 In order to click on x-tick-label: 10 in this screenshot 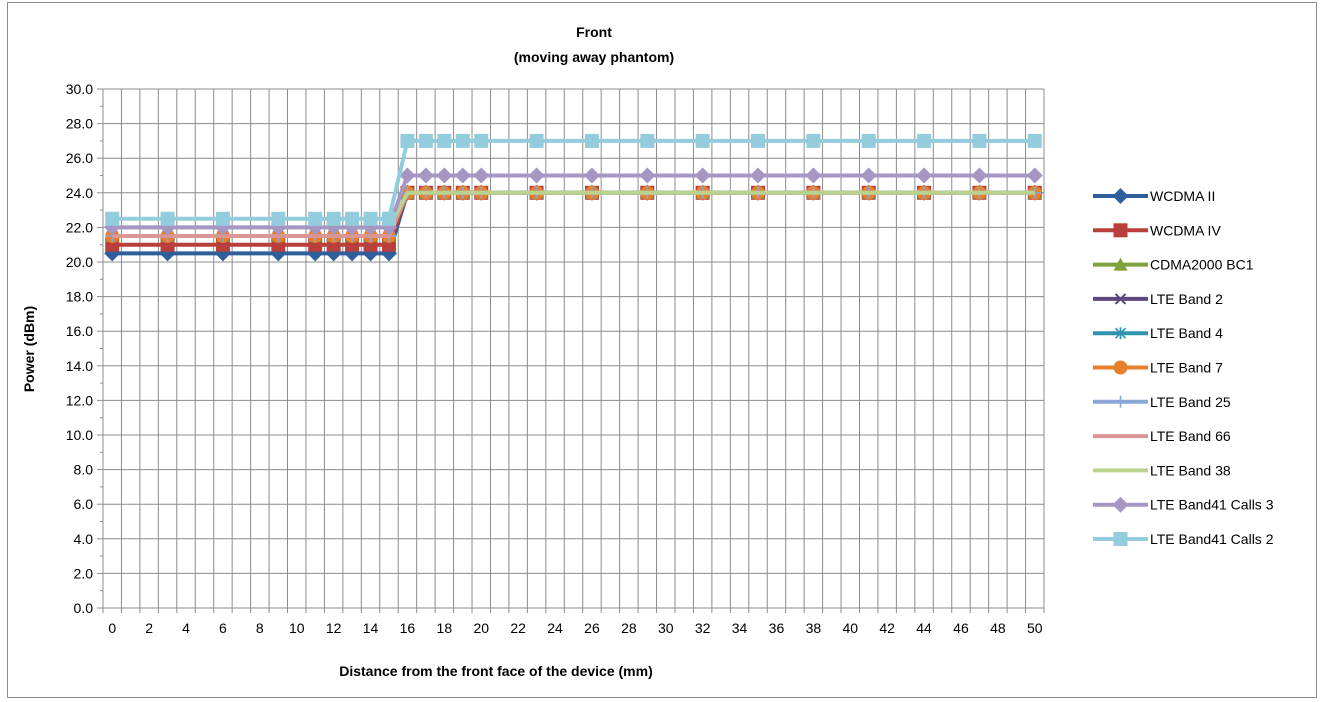, I will do `click(297, 628)`.